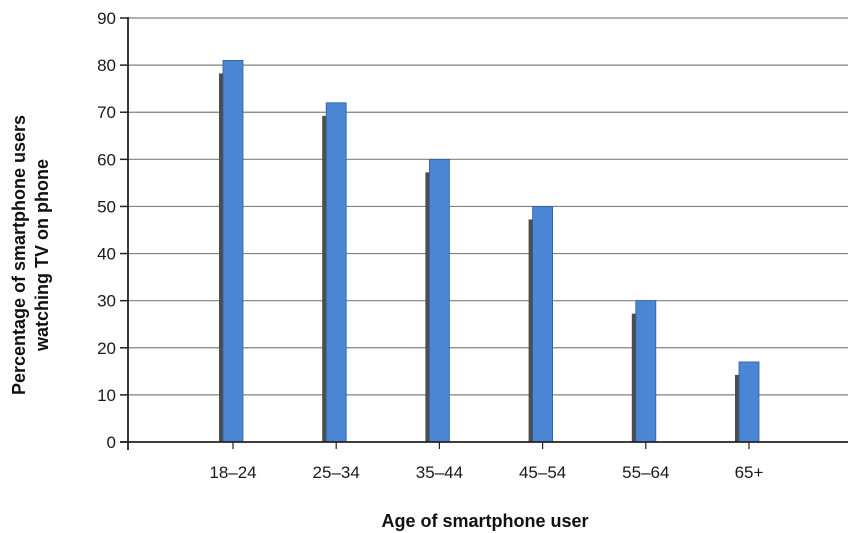 This screenshot has width=848, height=533. What do you see at coordinates (486, 472) in the screenshot?
I see `x-tick-labels: 18–24 25–34 35–44 45–54 55–64 65+` at bounding box center [486, 472].